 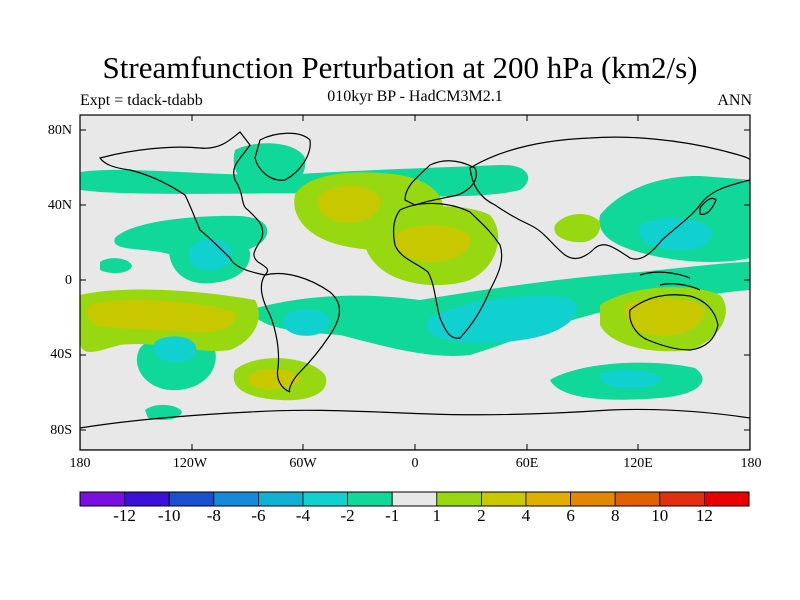 I want to click on colorbar-frame, so click(x=414, y=499).